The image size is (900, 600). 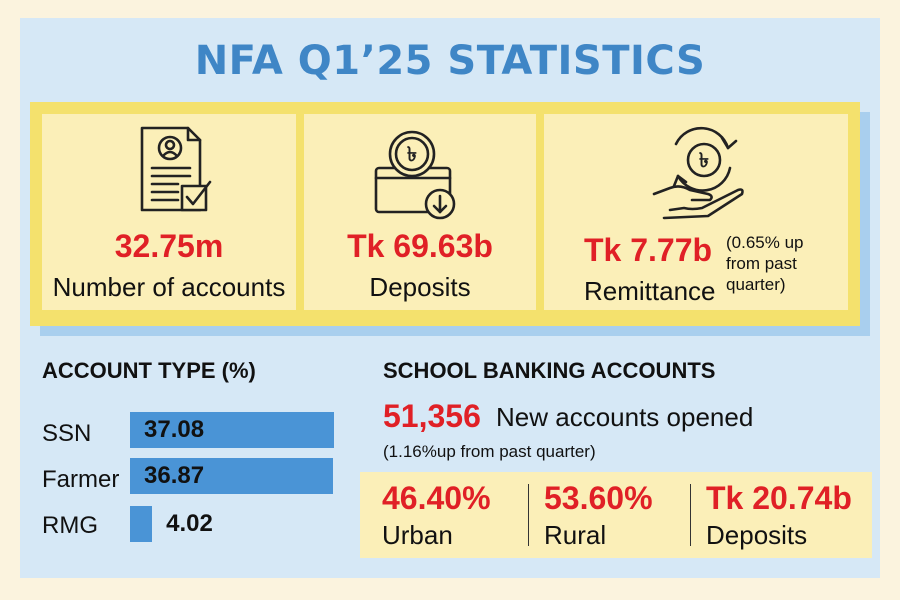 I want to click on bar-label: RMG, so click(x=70, y=525).